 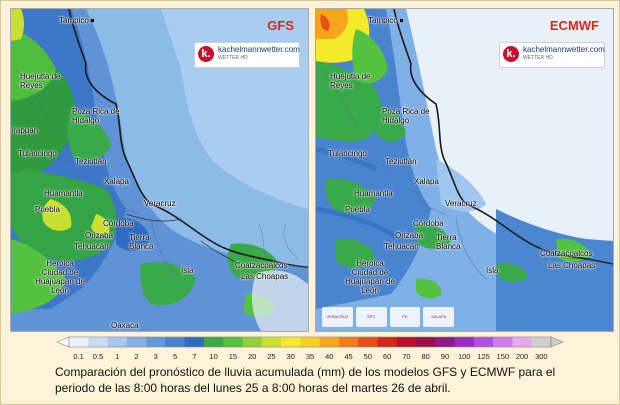 I want to click on legend-tick-label: 80, so click(x=426, y=356).